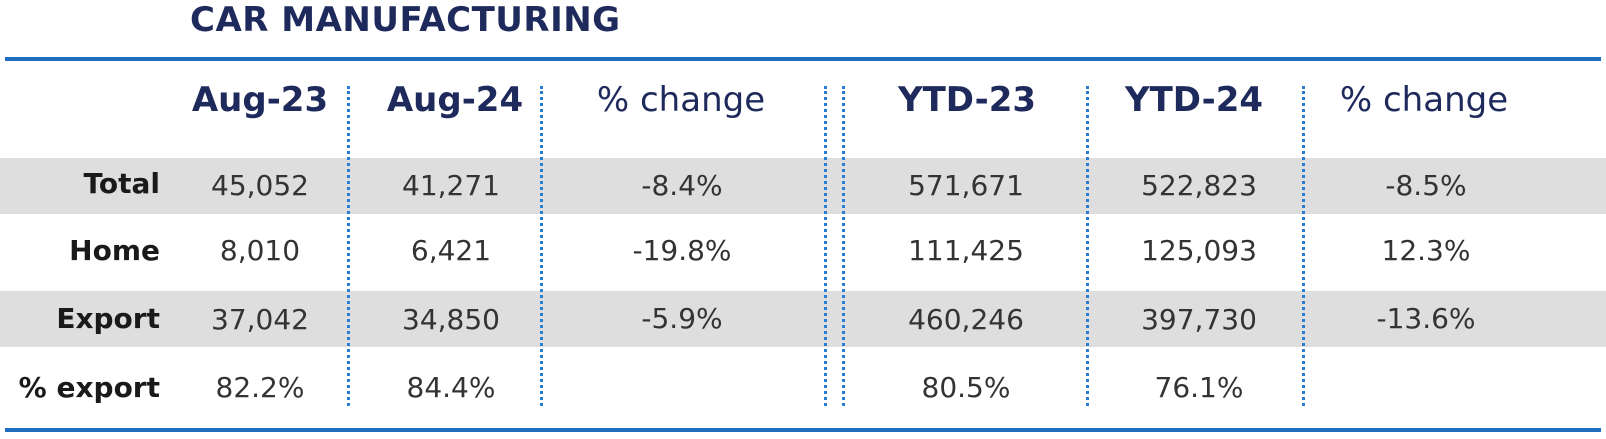 This screenshot has width=1606, height=439. I want to click on table-title: CAR MANUFACTURING, so click(405, 20).